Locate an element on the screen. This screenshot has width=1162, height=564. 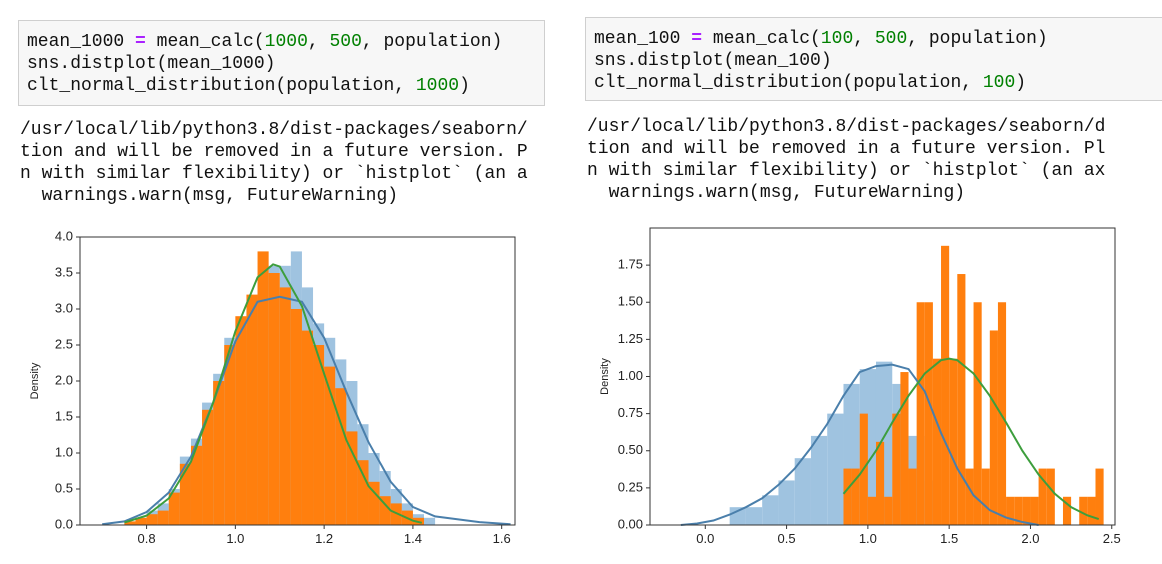
code-token: clt_normal_distribution(population, is located at coordinates (221, 86).